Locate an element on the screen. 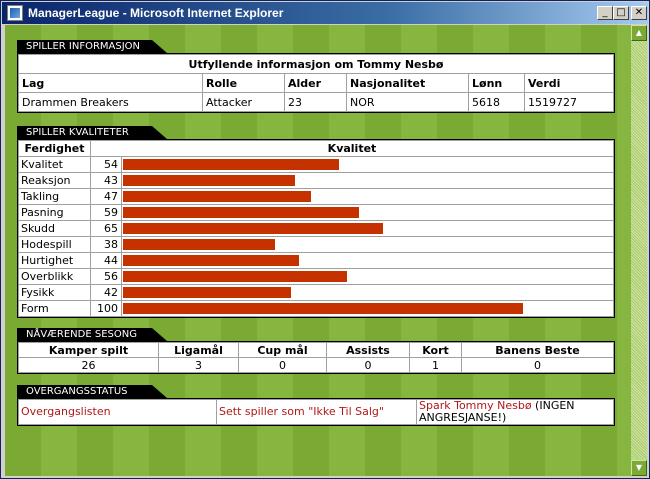 This screenshot has width=650, height=479. role-value: Attacker is located at coordinates (243, 102).